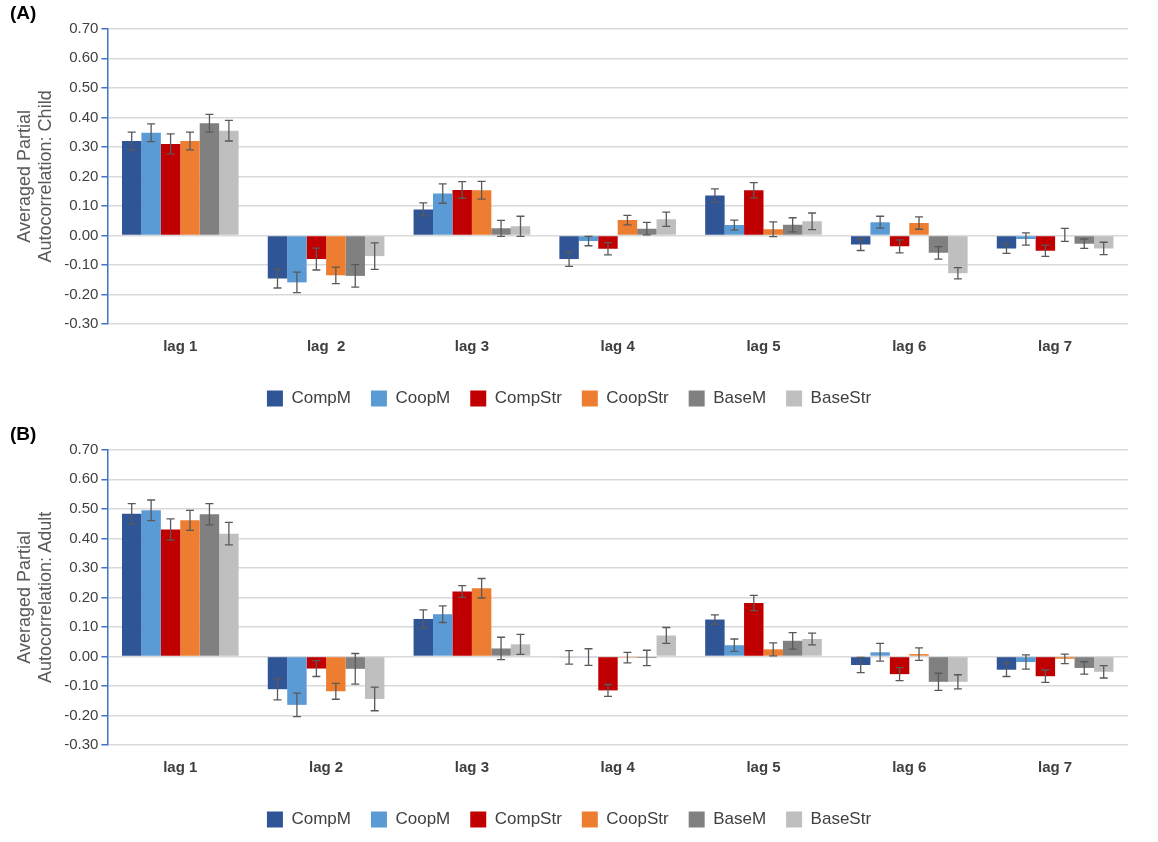 The width and height of the screenshot is (1158, 842). I want to click on chart-title: (A), so click(23, 12).